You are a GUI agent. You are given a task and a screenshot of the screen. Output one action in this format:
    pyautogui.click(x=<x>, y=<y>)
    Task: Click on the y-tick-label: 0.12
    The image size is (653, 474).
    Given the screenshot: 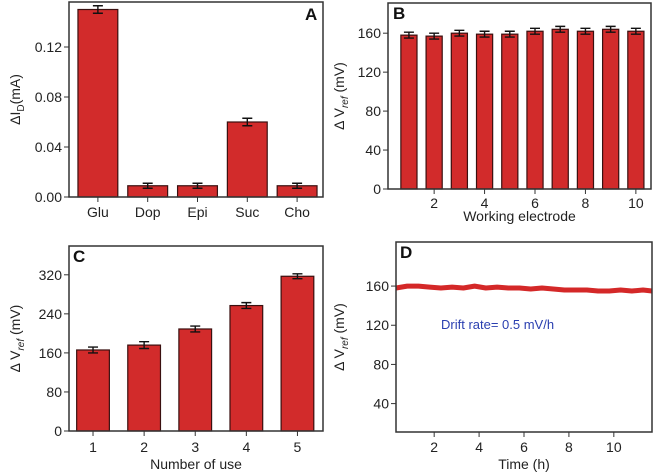 What is the action you would take?
    pyautogui.click(x=48, y=47)
    